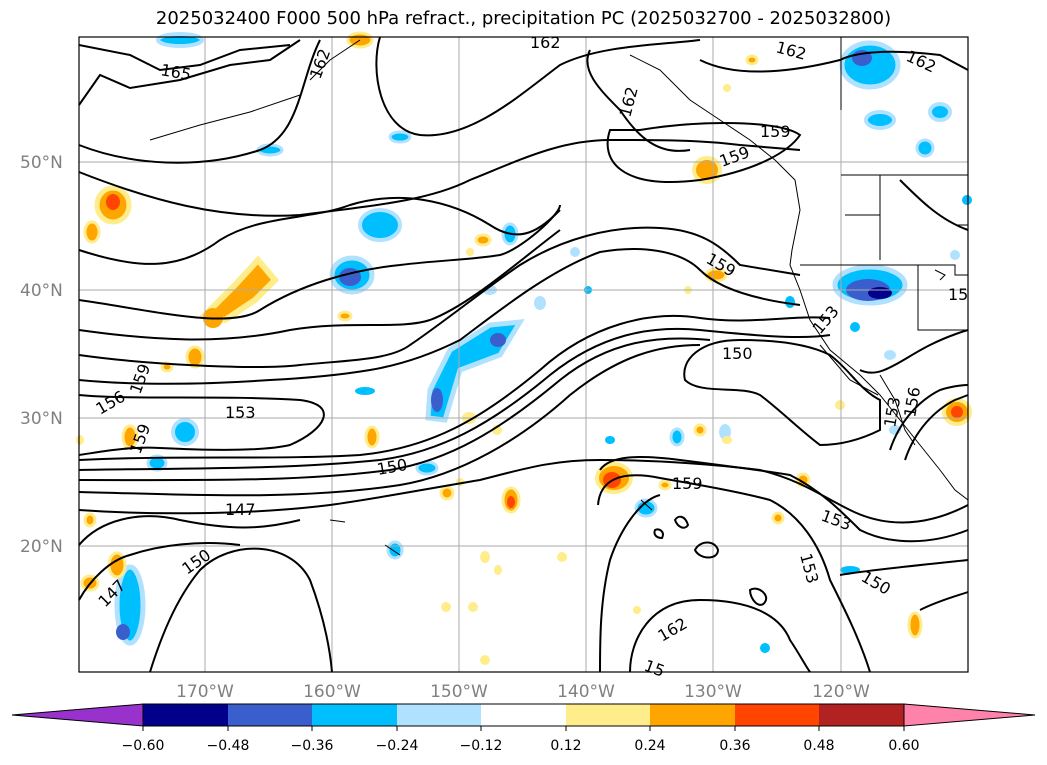  I want to click on colorbar-tick-label: 0.60, so click(903, 746).